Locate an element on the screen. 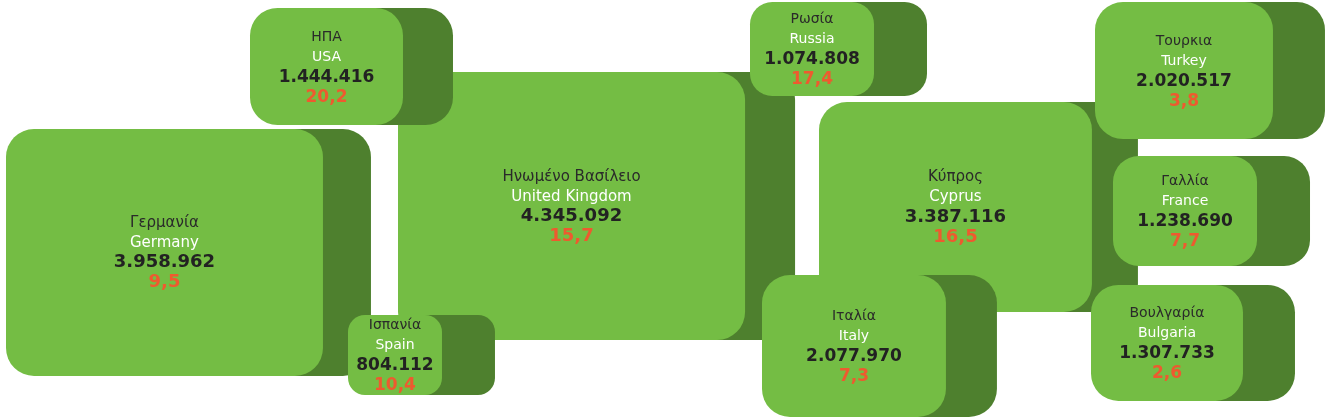 The width and height of the screenshot is (1331, 419). text: 2,6 is located at coordinates (1167, 371).